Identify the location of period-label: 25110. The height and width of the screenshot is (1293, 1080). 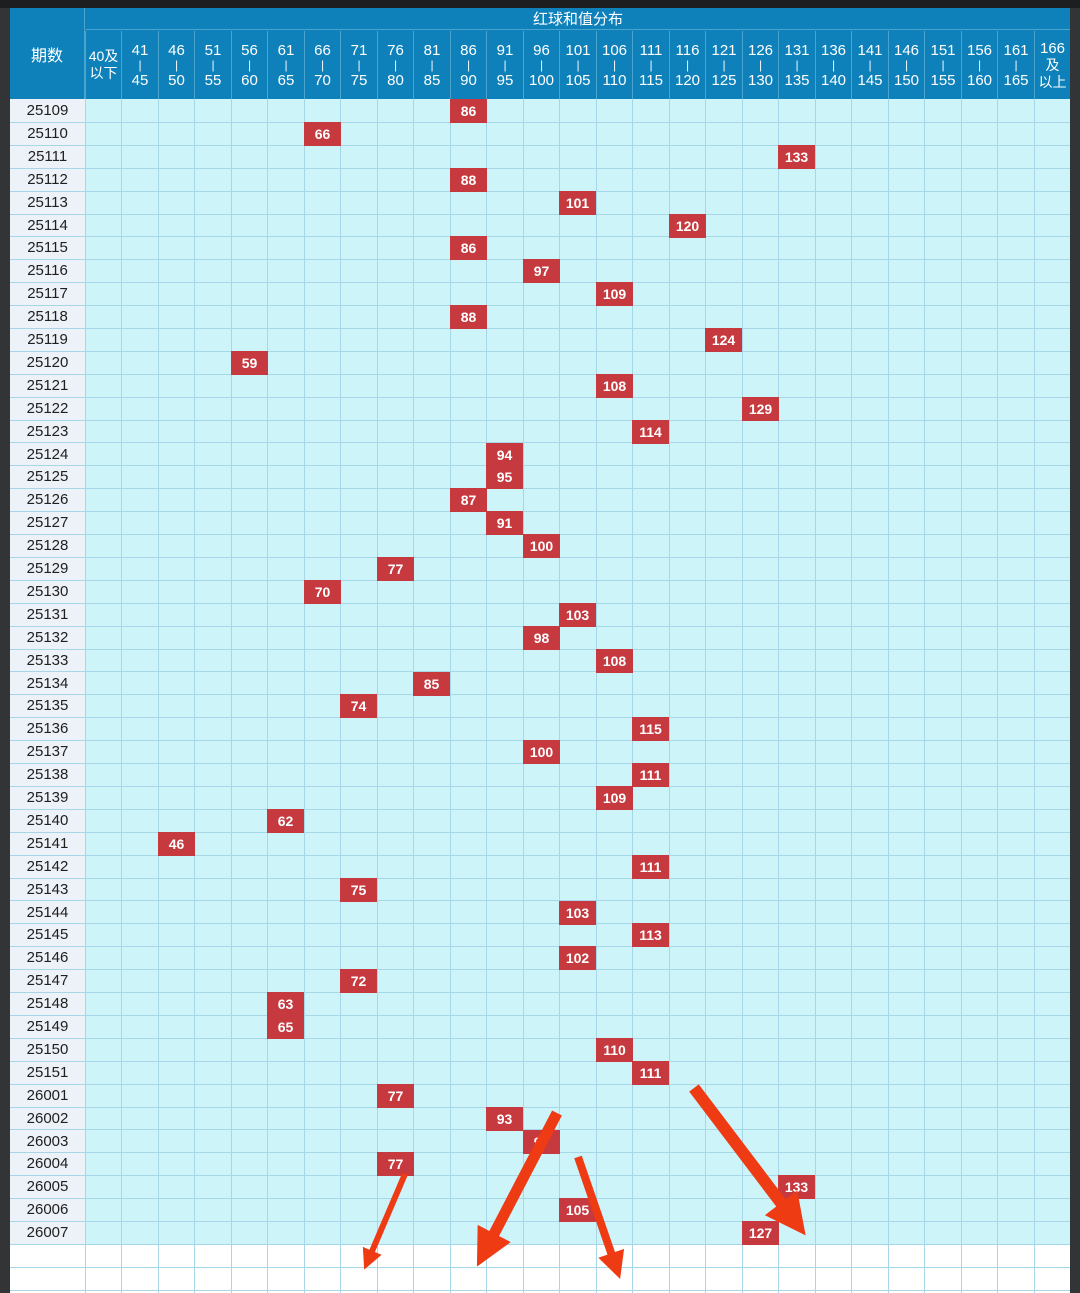
(47, 133).